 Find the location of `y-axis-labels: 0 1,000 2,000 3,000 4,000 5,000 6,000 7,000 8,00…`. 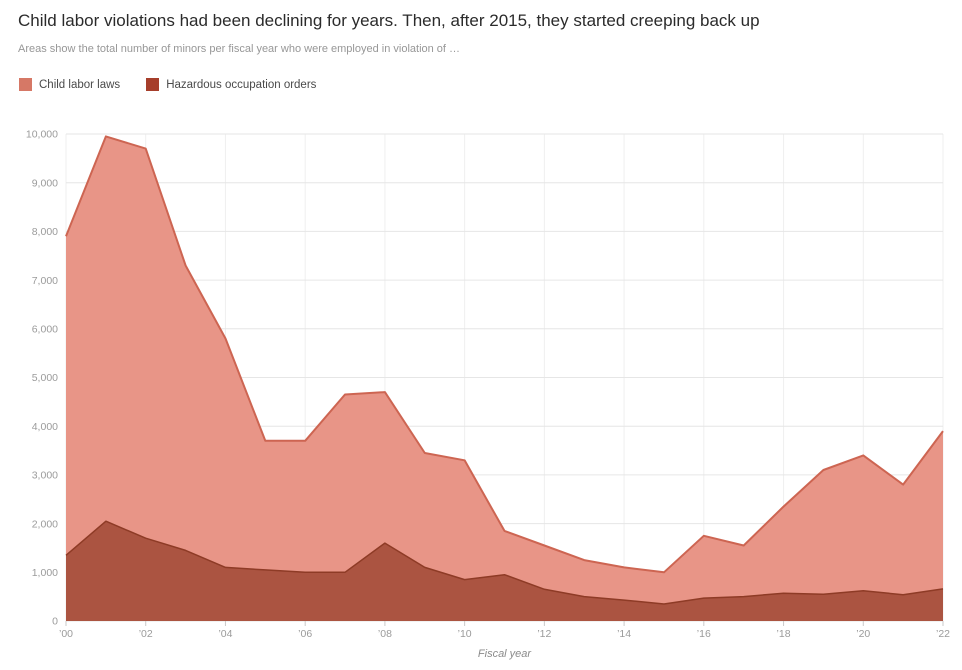

y-axis-labels: 0 1,000 2,000 3,000 4,000 5,000 6,000 7,000 8,00… is located at coordinates (42, 378).